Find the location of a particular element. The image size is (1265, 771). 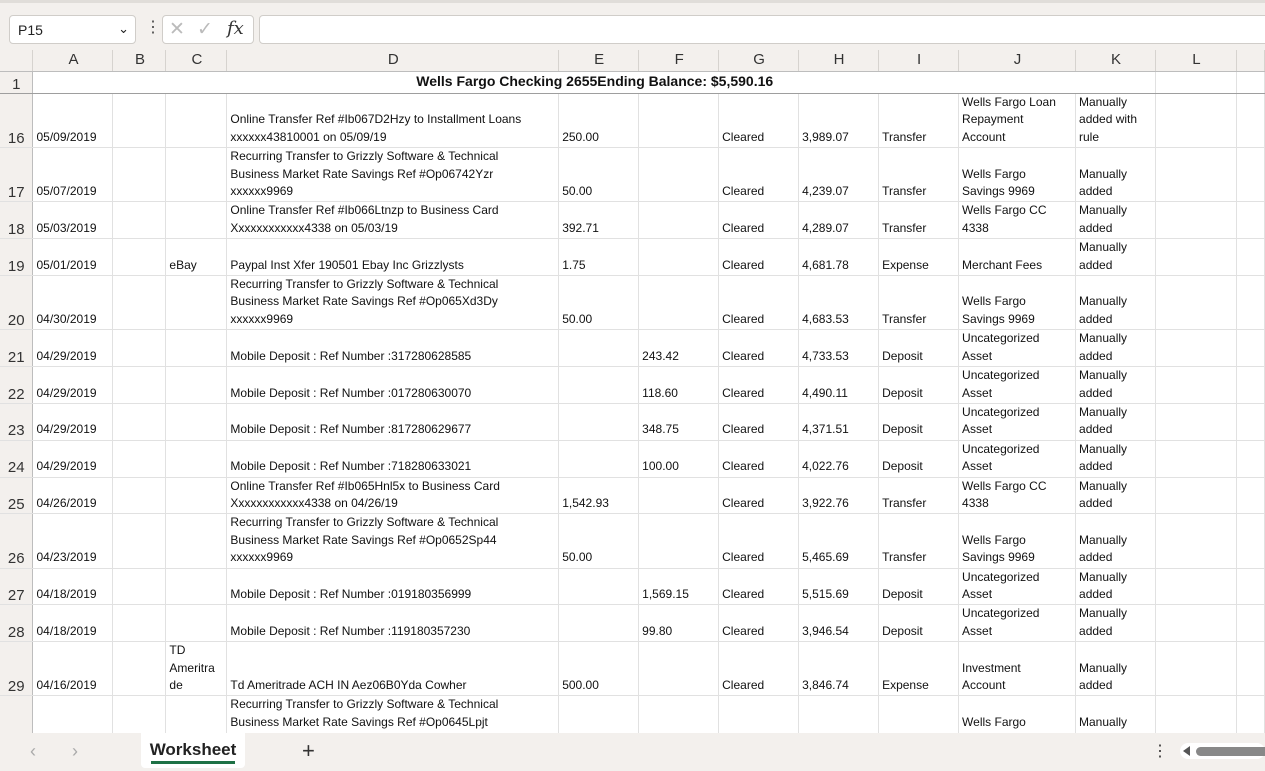

cell-A: 05/07/2019 is located at coordinates (73, 175).